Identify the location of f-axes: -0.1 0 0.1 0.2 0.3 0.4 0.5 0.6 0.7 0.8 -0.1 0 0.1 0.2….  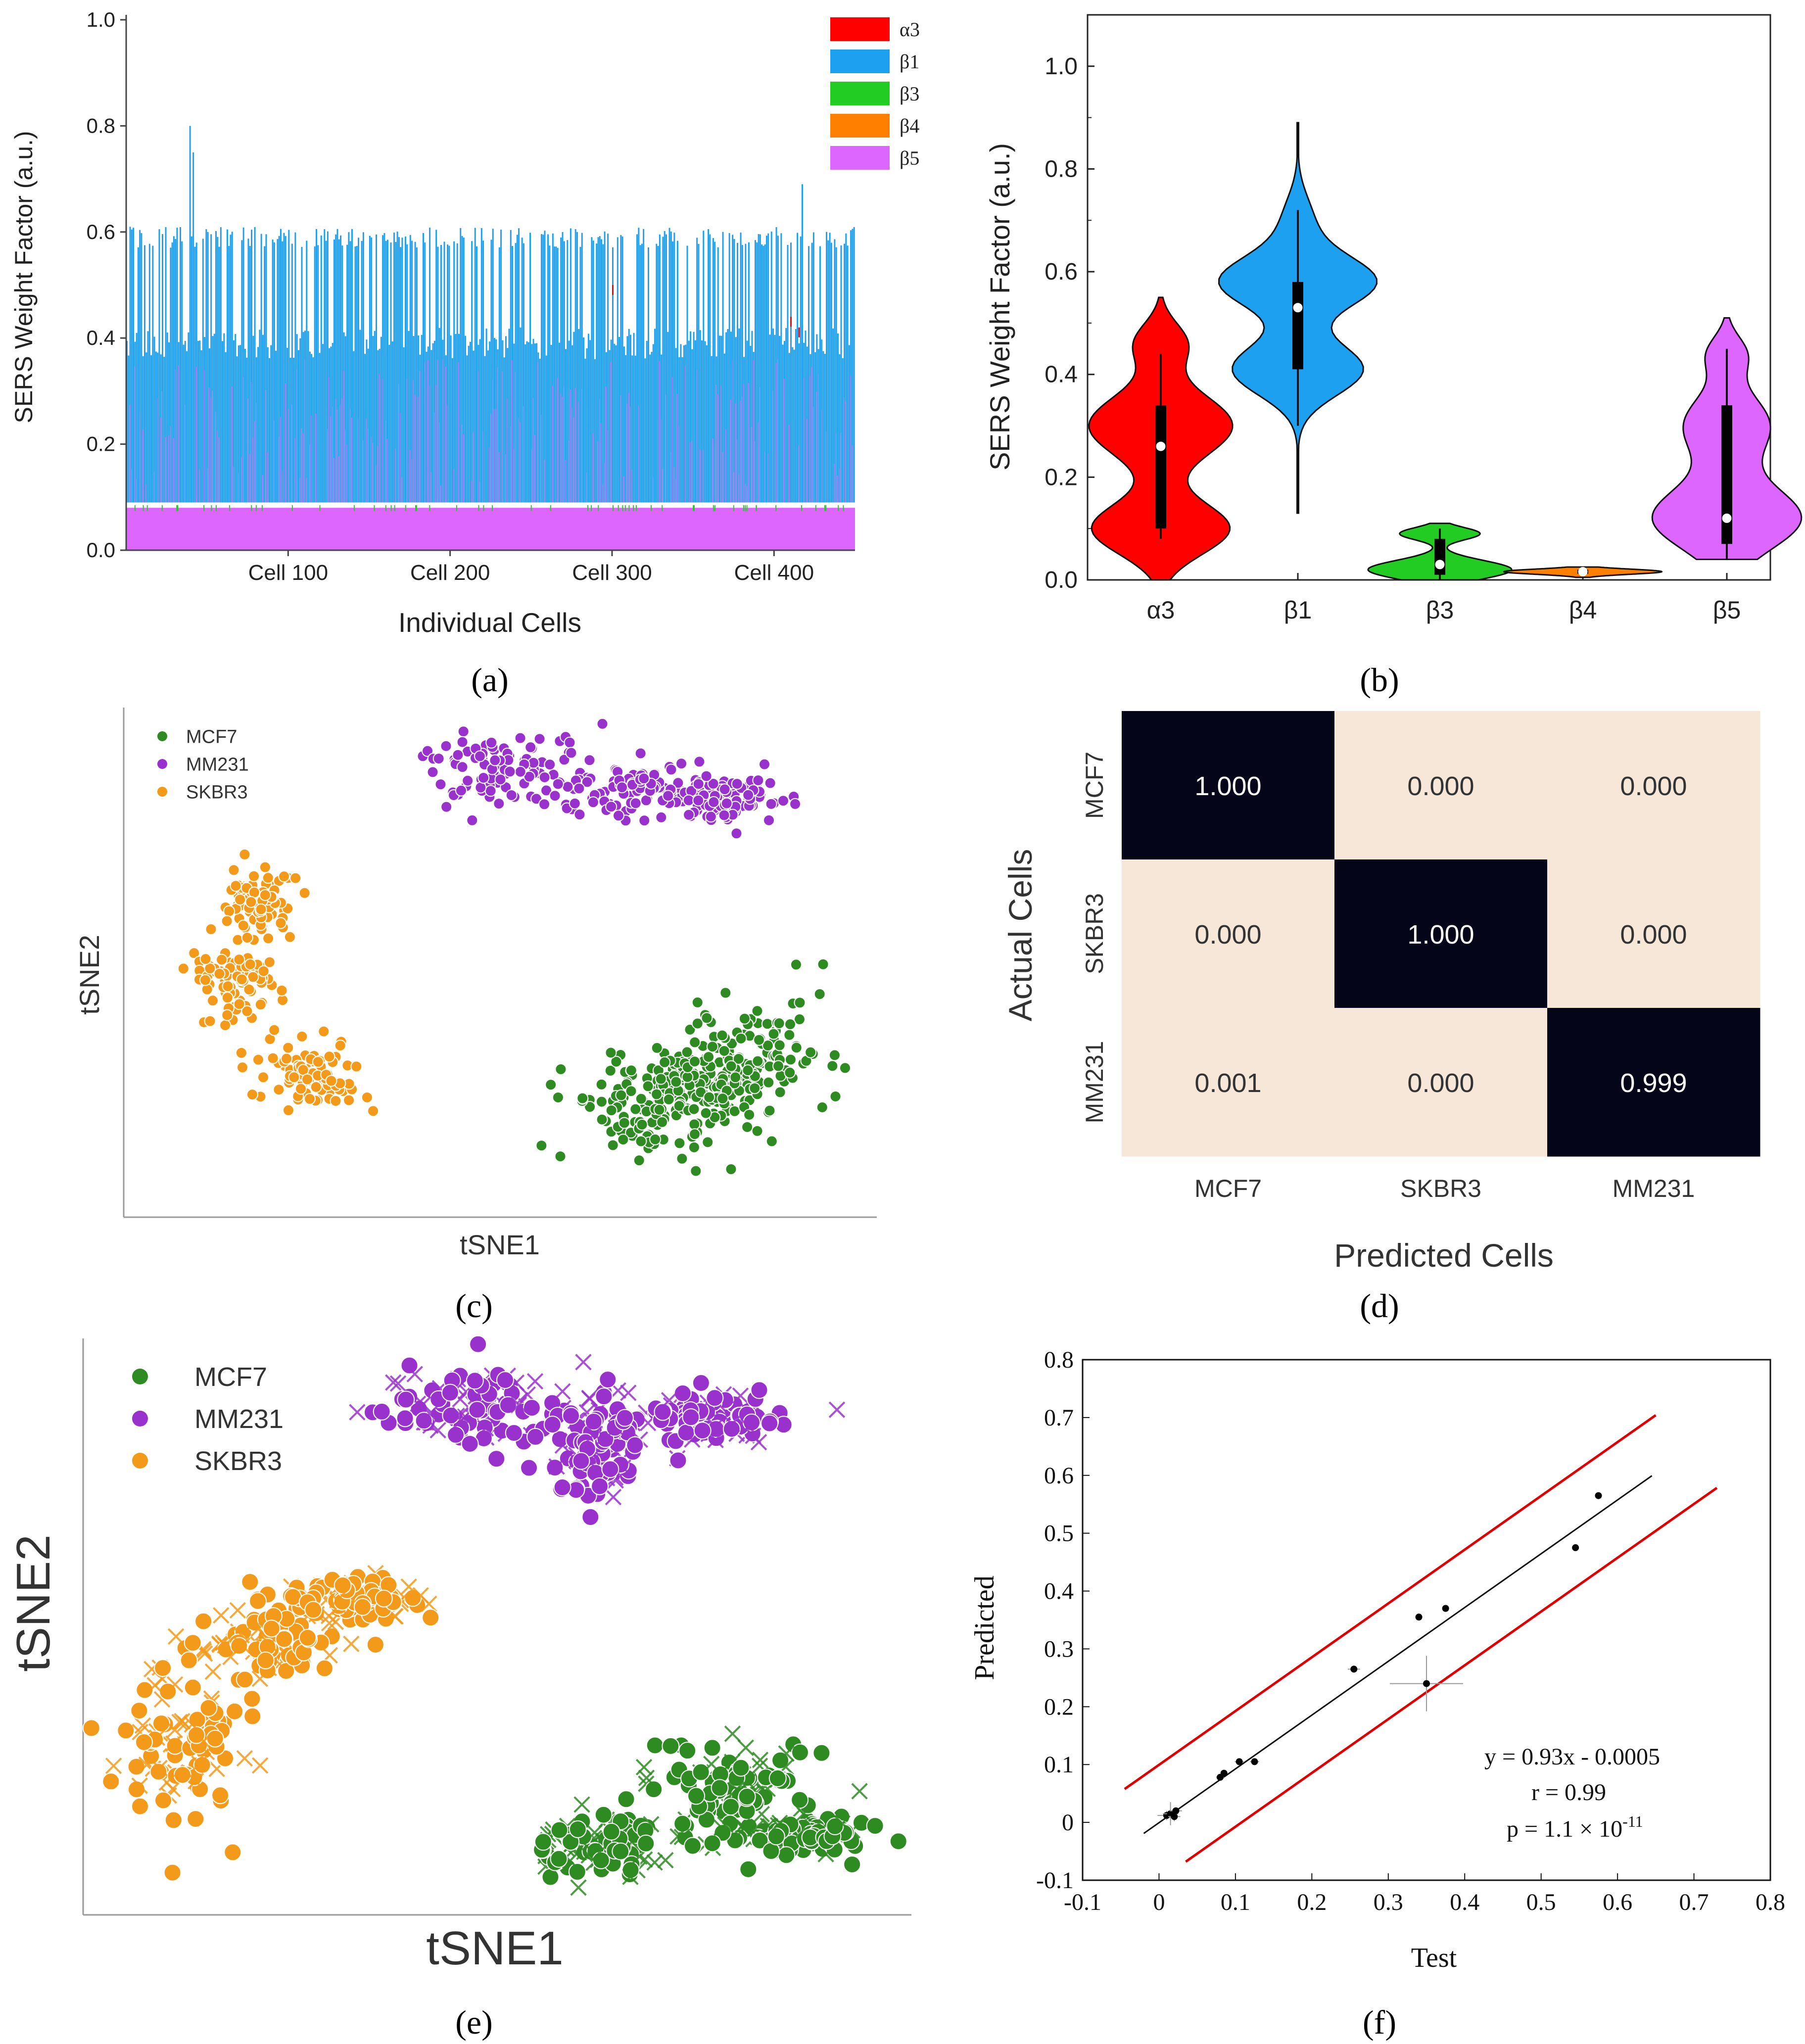
(1410, 1631).